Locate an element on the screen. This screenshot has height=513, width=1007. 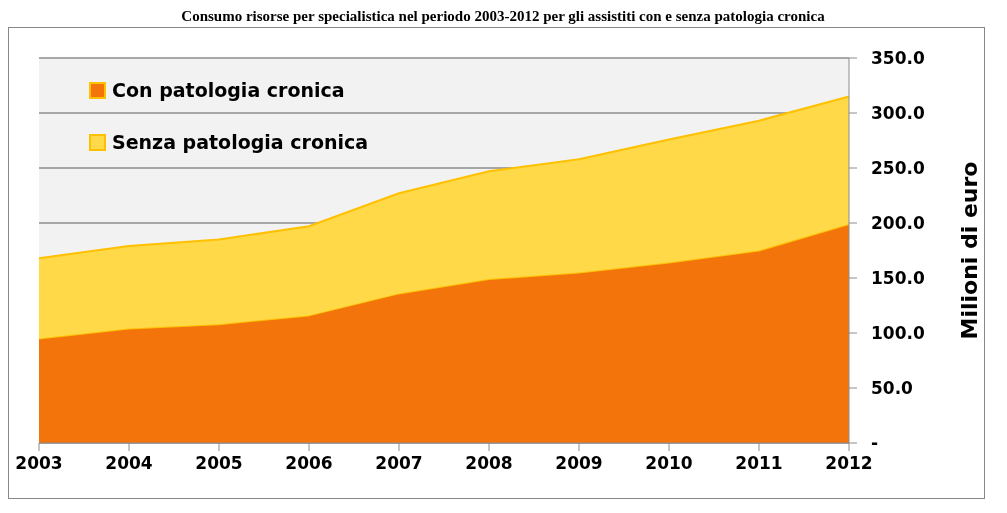
chart-title: Consumo risorse per specialistica nel periodo 2003-2012 per gli assistiti con e senza patologia cronica is located at coordinates (503, 16).